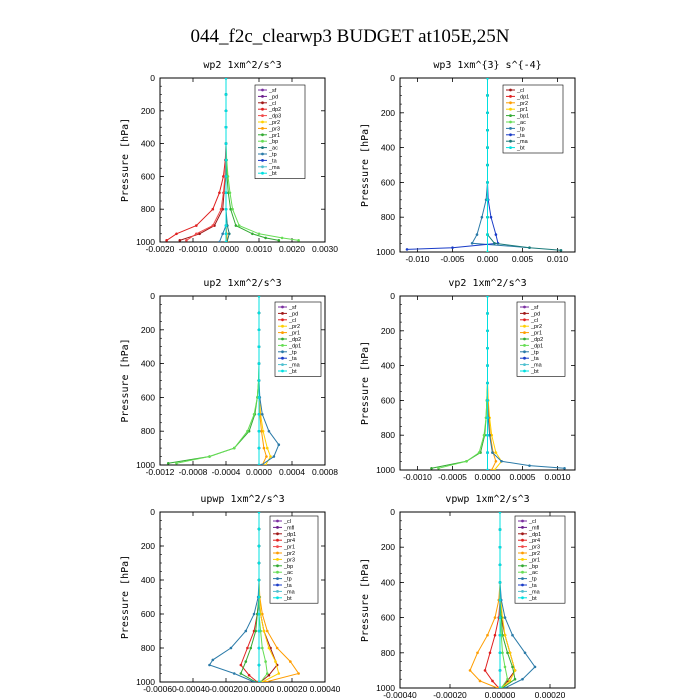 Image resolution: width=700 pixels, height=700 pixels. What do you see at coordinates (222, 234) in the screenshot?
I see `panel-1-point-tp` at bounding box center [222, 234].